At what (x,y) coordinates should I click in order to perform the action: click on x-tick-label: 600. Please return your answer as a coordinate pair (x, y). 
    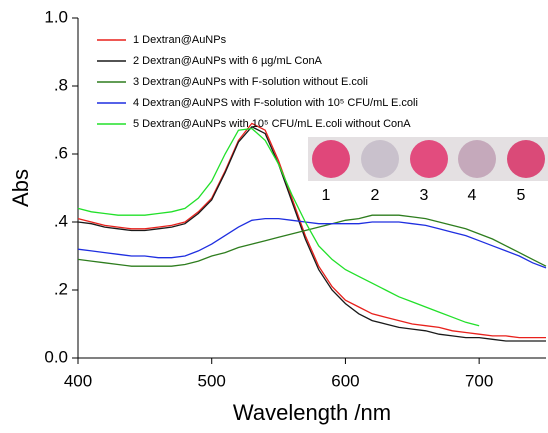
    Looking at the image, I should click on (345, 380).